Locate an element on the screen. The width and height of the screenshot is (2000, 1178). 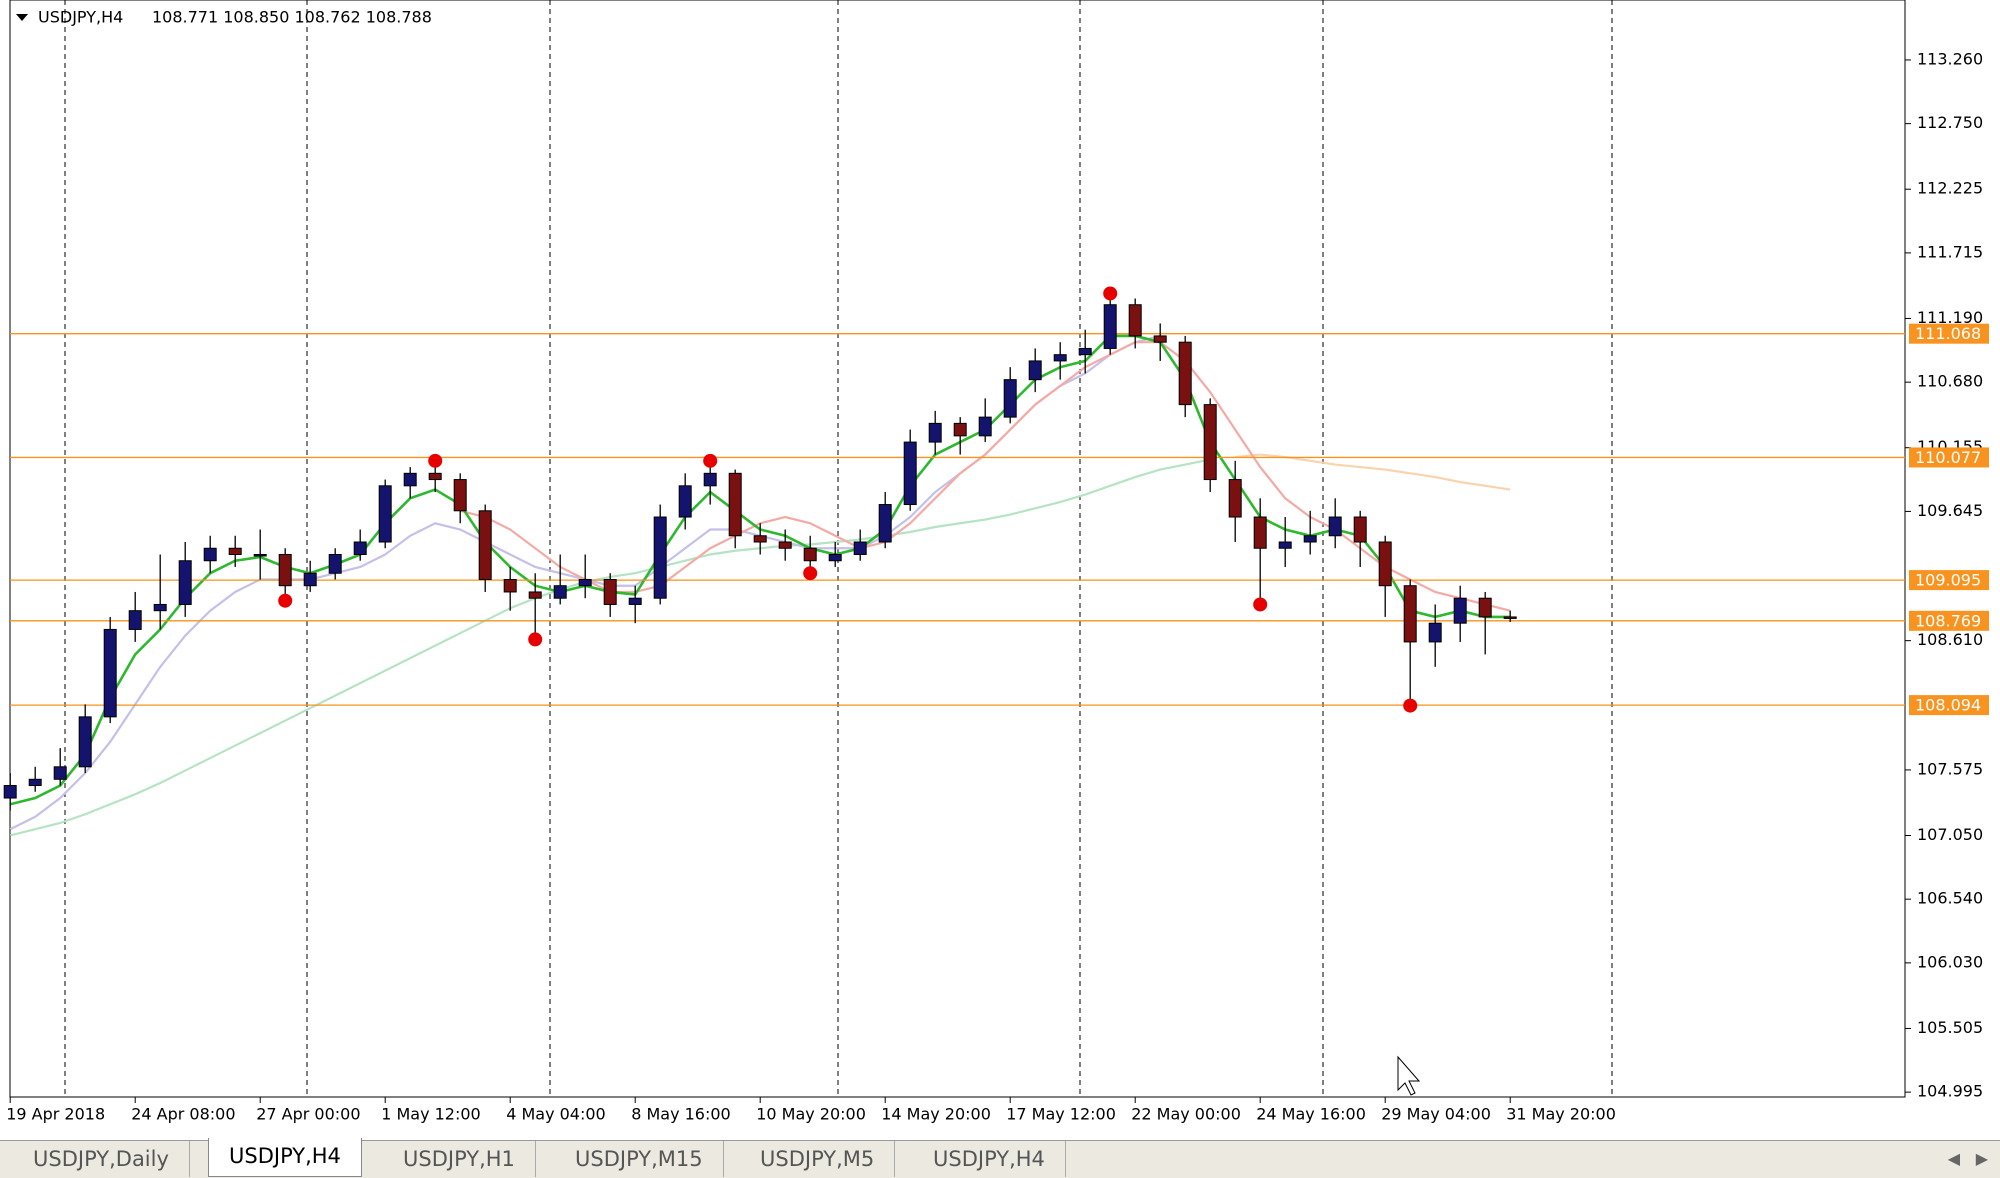
x-tick-label: 4 May 04:00 is located at coordinates (556, 1114).